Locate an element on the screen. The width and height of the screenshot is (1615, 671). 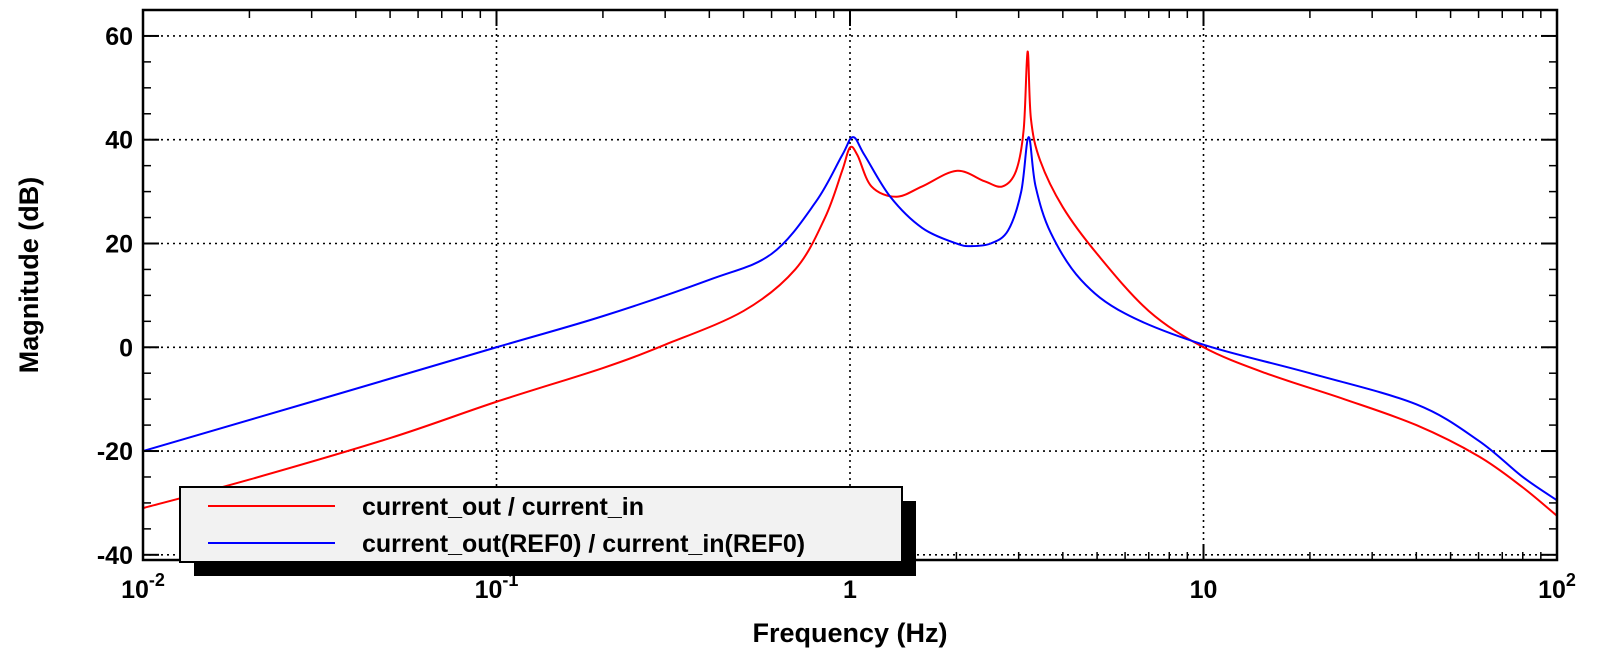
y-tick-label: 60 is located at coordinates (119, 37).